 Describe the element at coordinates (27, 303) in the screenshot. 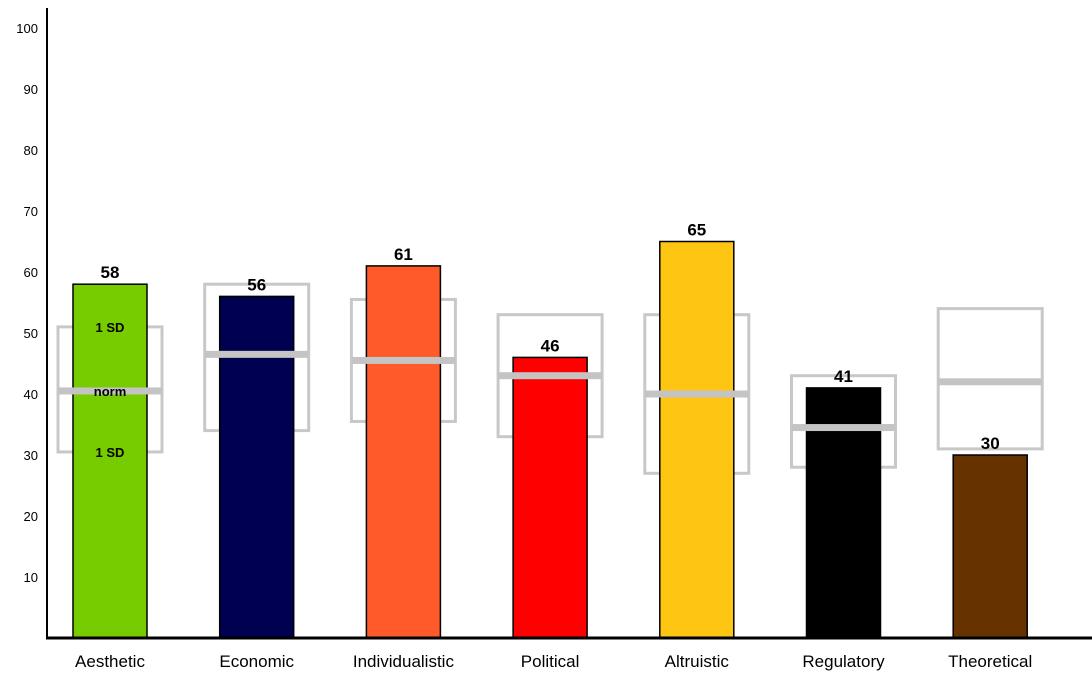

I see `y-axis-tick-labels: 10 20 30 40 50 60 70 80 90 100` at that location.